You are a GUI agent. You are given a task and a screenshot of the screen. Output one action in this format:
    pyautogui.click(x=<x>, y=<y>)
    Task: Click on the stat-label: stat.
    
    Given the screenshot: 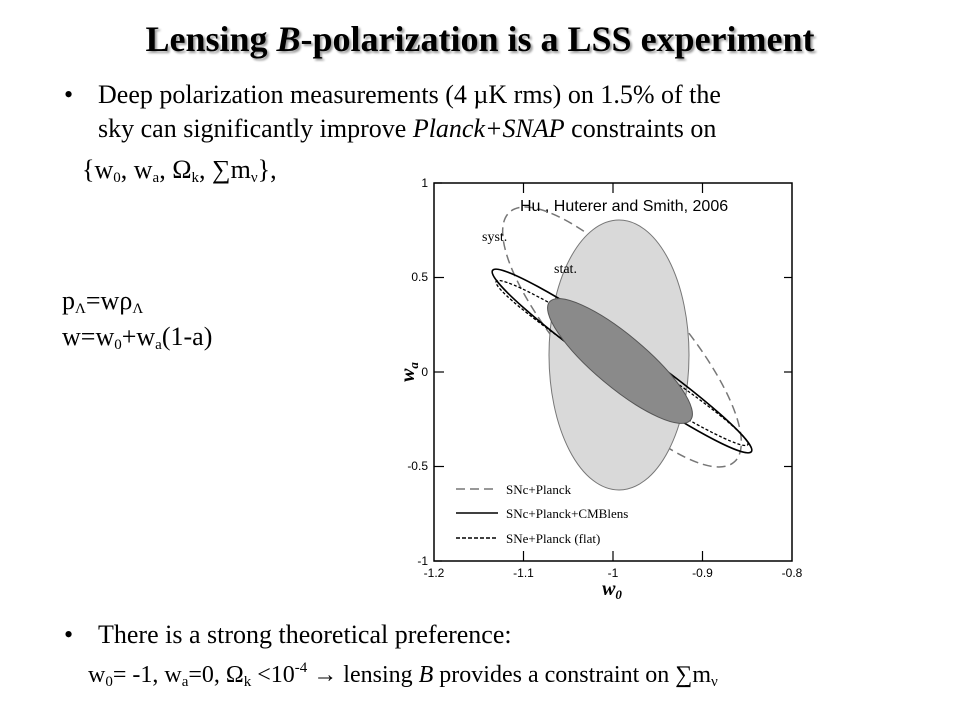 What is the action you would take?
    pyautogui.click(x=565, y=269)
    